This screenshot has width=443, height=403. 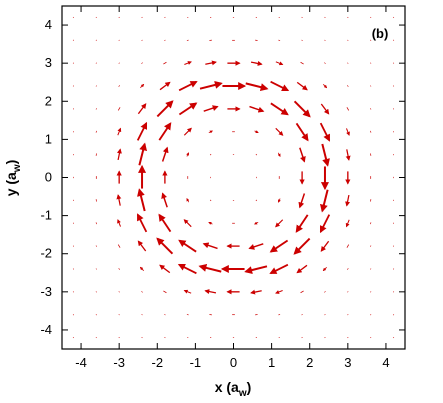 I want to click on panel-label: (b), so click(x=380, y=33).